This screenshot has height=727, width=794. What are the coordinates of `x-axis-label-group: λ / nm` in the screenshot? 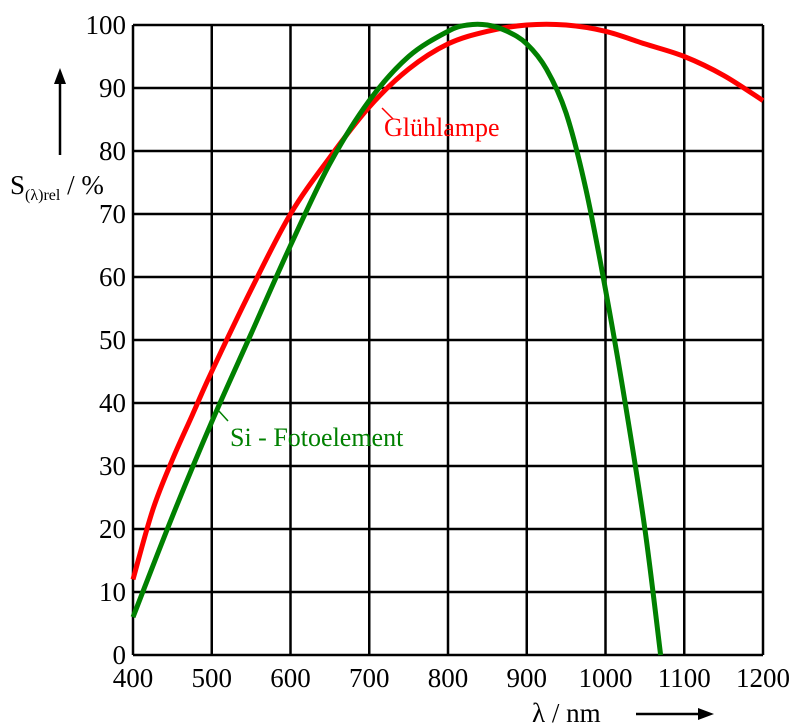 It's located at (623, 712).